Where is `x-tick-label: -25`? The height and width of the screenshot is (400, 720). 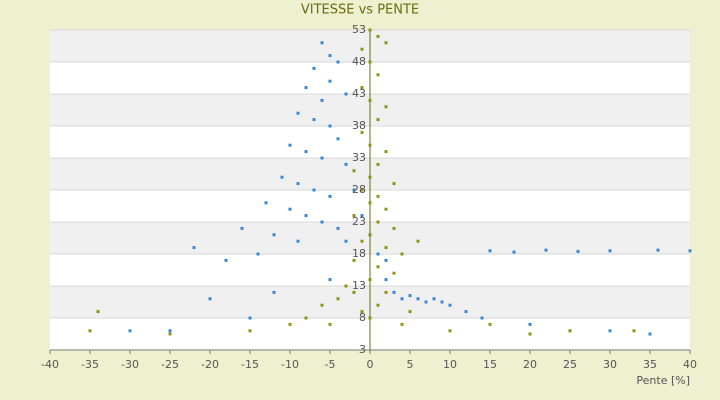 x-tick-label: -25 is located at coordinates (170, 364).